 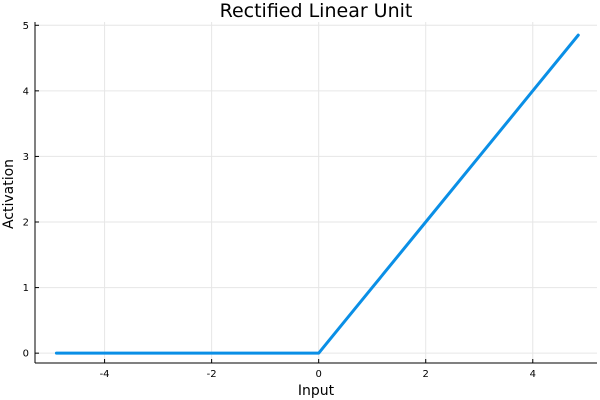 What do you see at coordinates (26, 26) in the screenshot?
I see `y-tick-label: 5` at bounding box center [26, 26].